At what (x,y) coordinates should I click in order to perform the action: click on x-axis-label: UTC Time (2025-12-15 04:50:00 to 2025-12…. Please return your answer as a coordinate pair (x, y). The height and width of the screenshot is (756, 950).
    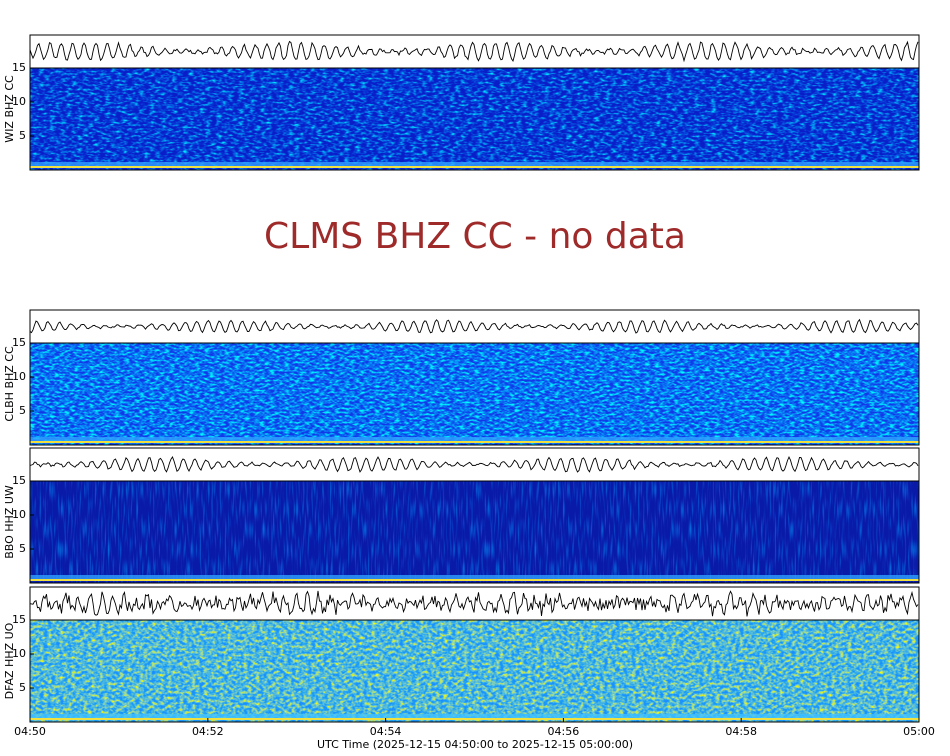
    Looking at the image, I should click on (475, 744).